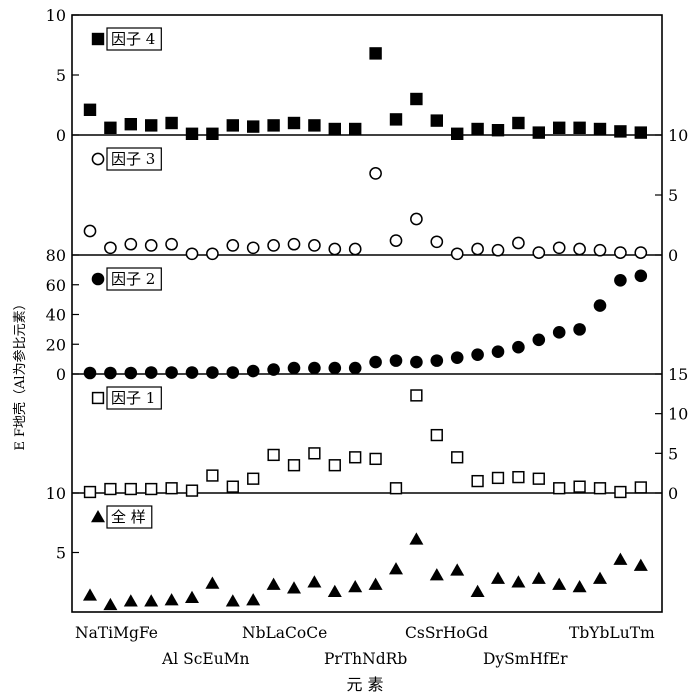 The width and height of the screenshot is (690, 696). I want to click on legend-label: 因子 1, so click(133, 398).